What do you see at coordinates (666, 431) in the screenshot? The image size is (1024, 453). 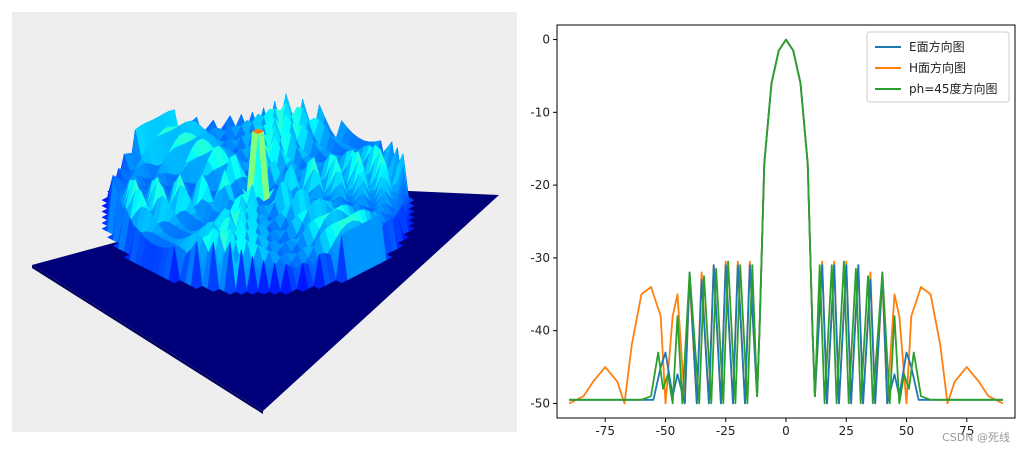 I see `x-tick-label: -50` at bounding box center [666, 431].